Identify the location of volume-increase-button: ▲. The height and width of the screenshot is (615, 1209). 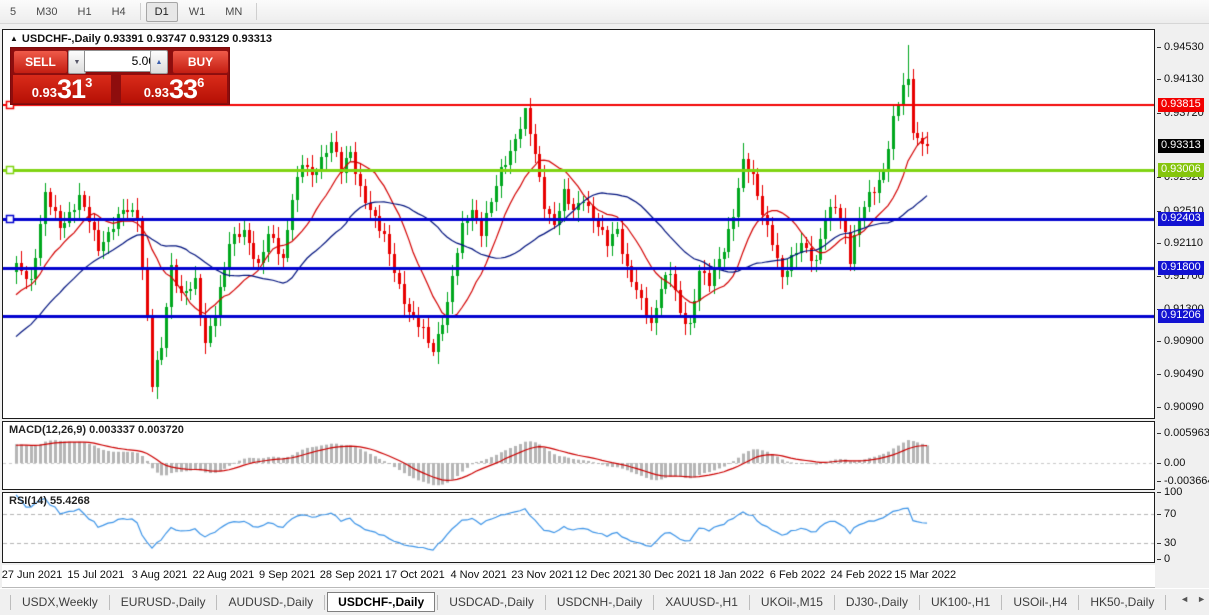
(159, 62).